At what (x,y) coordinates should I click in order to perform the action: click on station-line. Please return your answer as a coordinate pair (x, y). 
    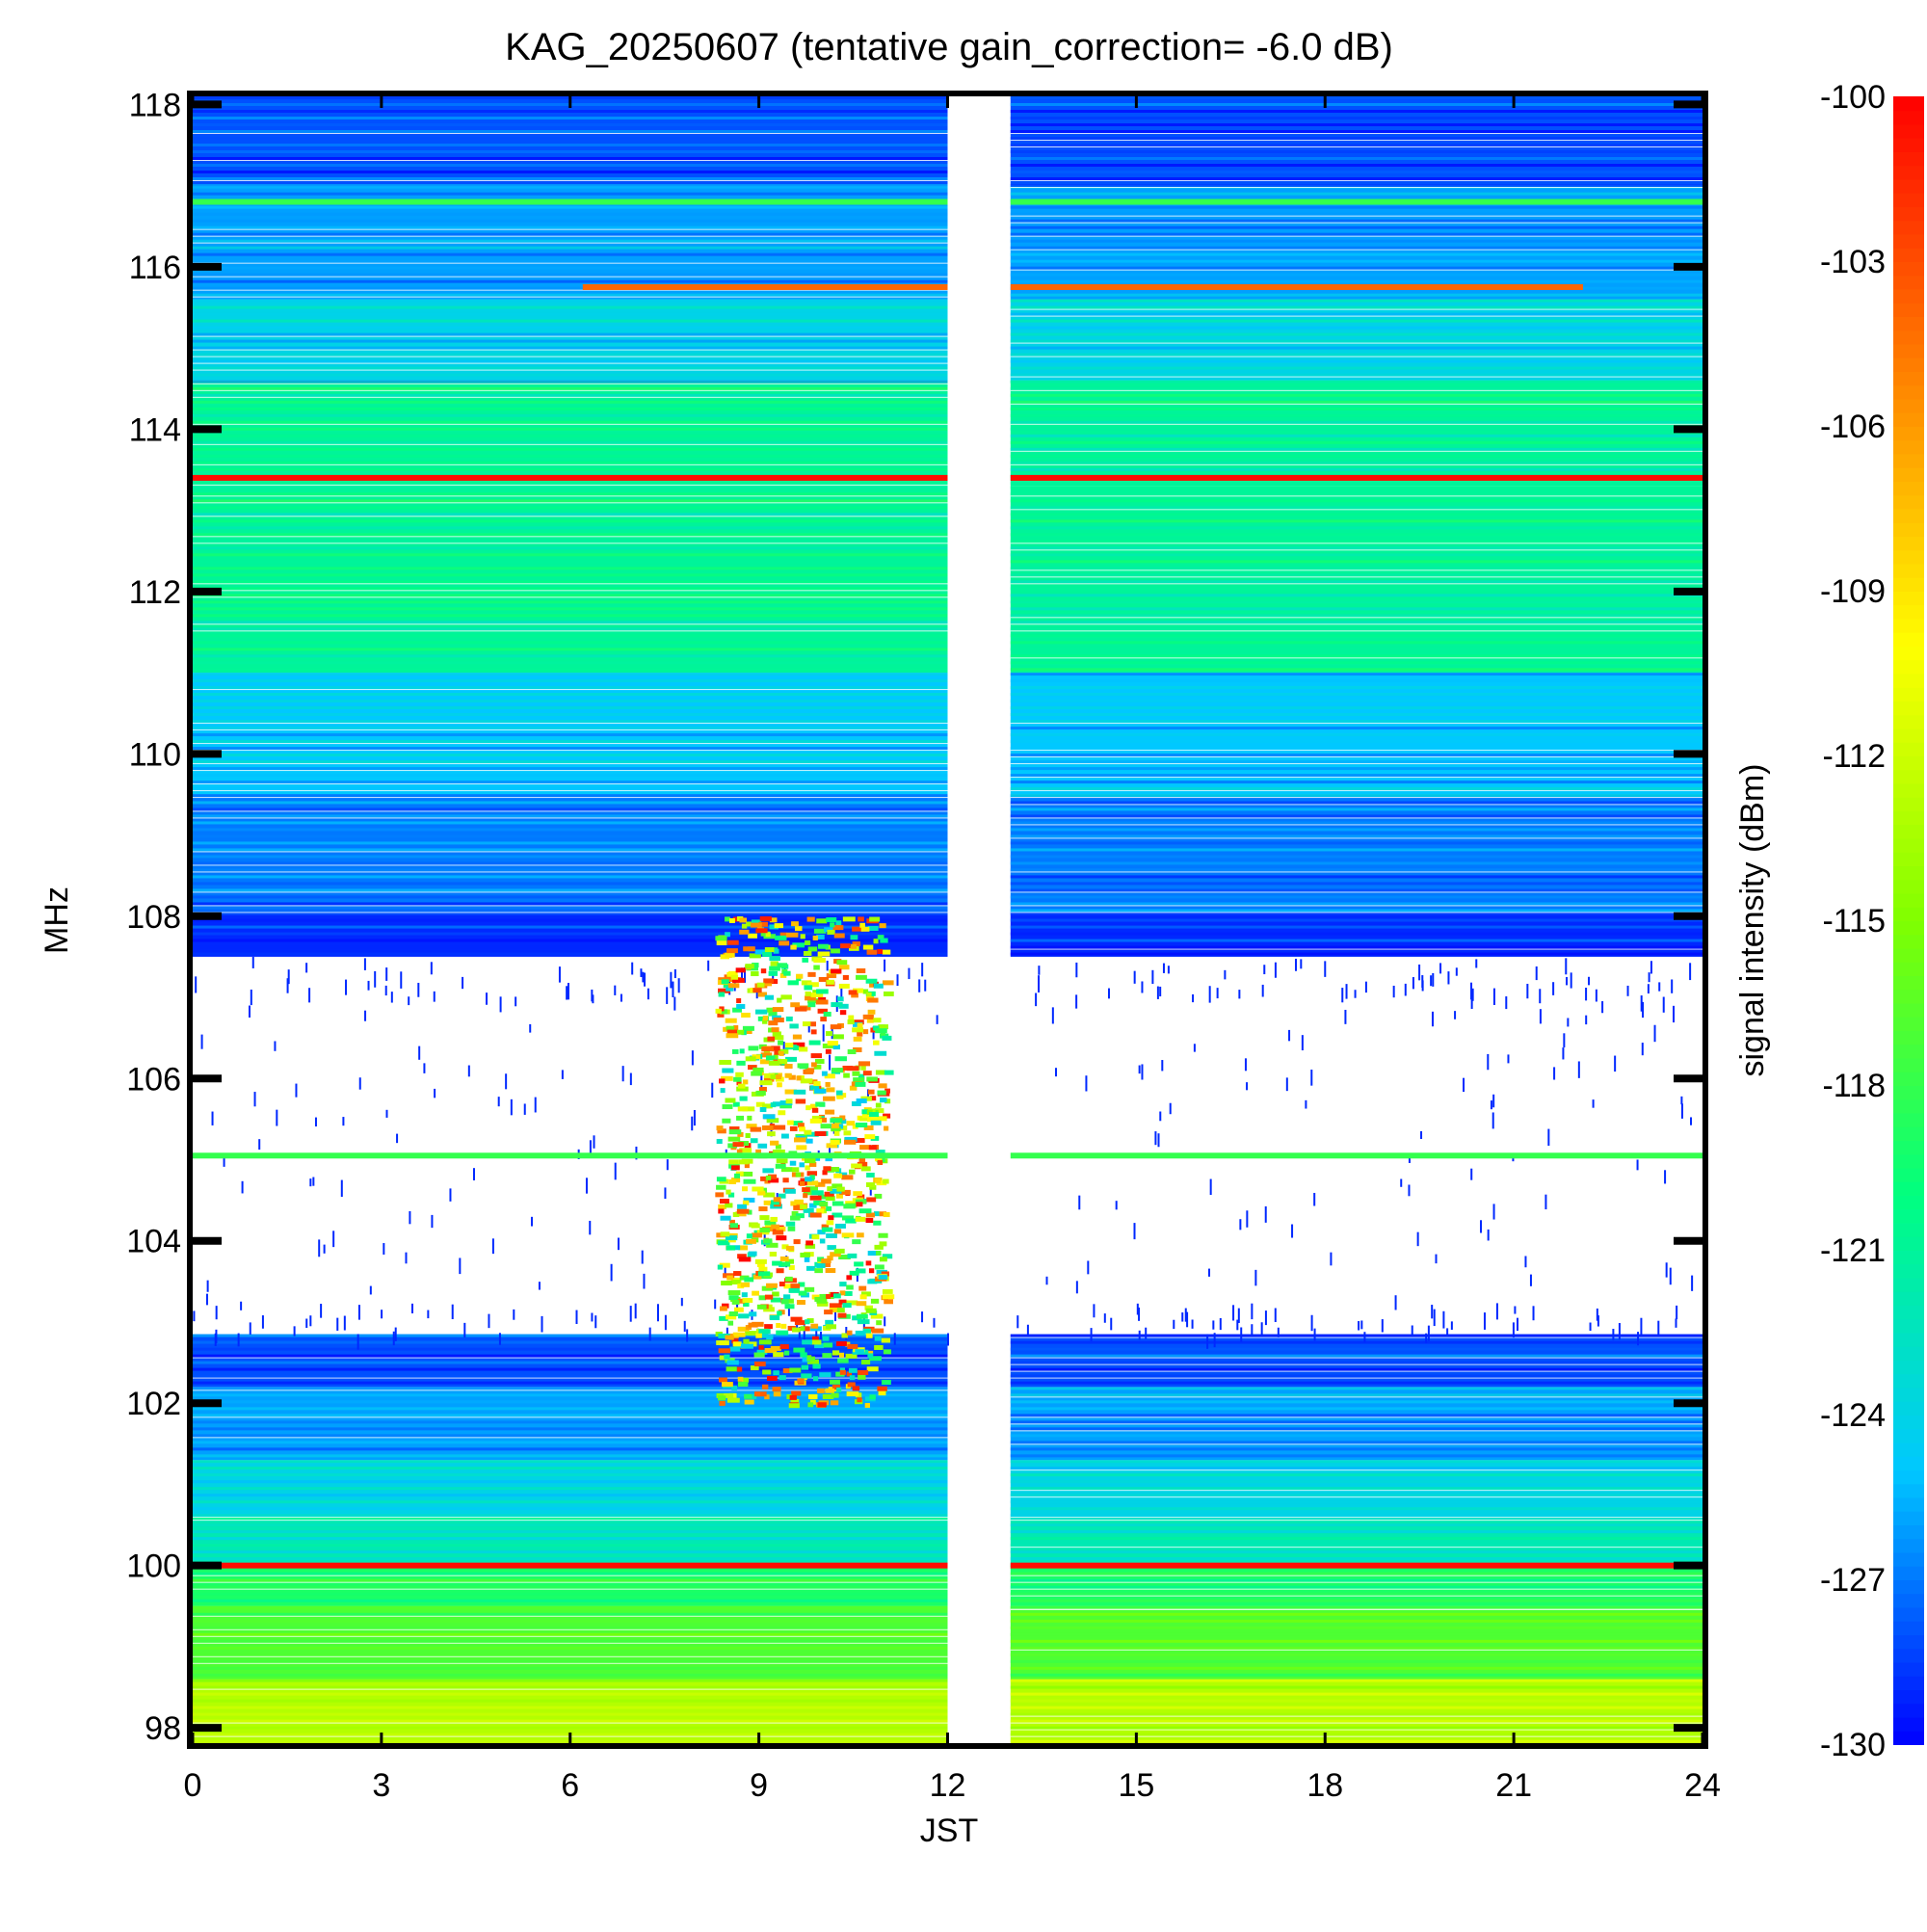
    Looking at the image, I should click on (571, 1155).